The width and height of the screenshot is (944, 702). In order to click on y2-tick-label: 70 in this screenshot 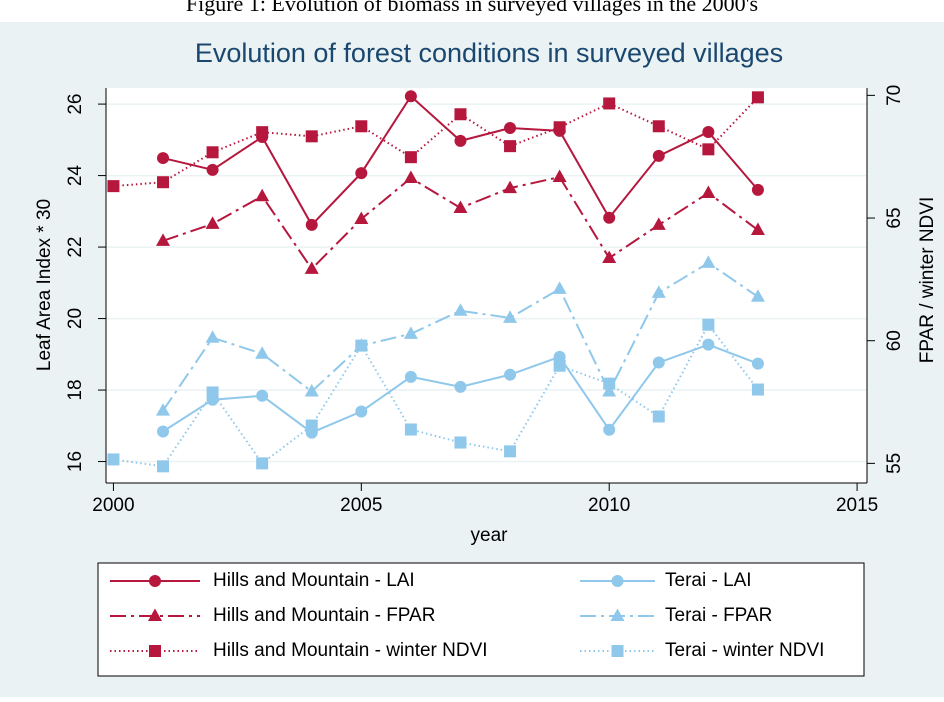, I will do `click(894, 95)`.